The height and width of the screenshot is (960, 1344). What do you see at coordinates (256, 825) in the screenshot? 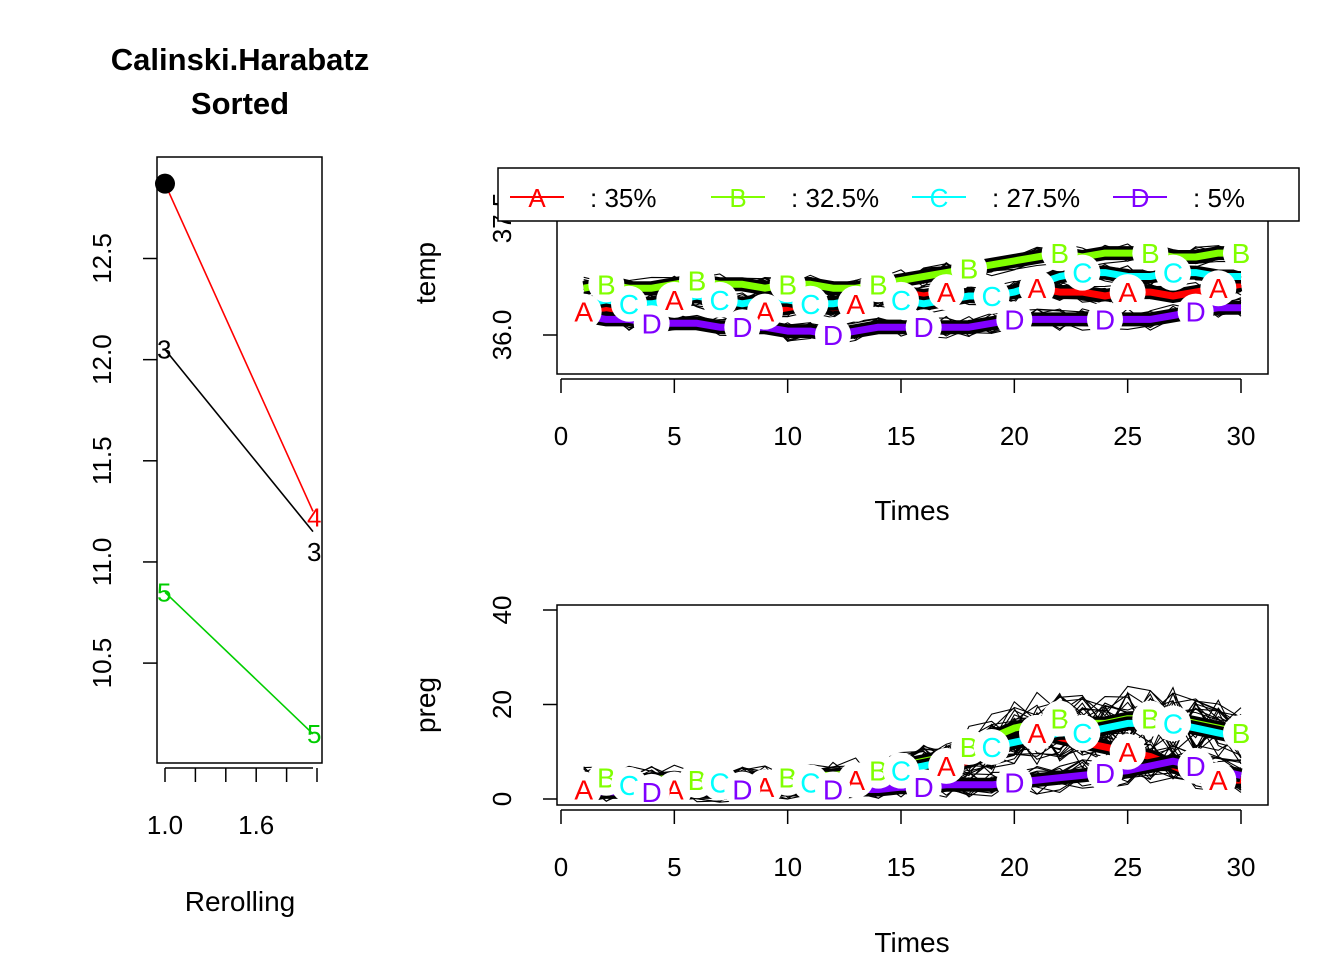
I see `calinski-x-tick-label: 1.6` at bounding box center [256, 825].